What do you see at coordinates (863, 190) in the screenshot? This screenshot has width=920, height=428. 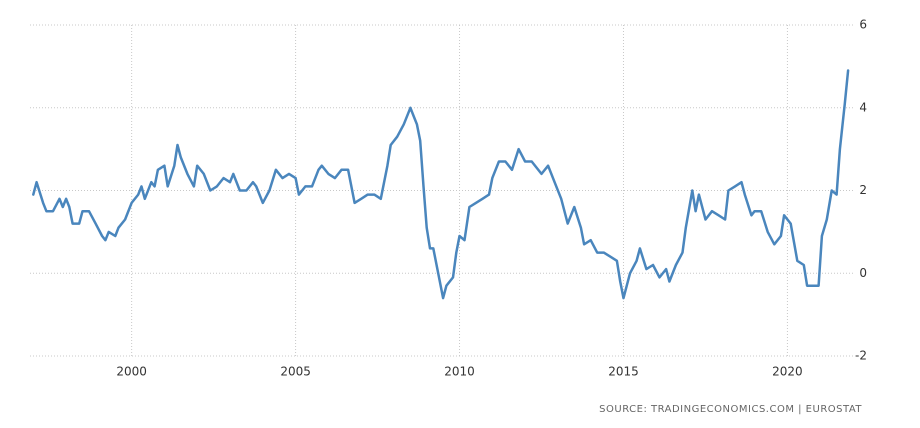 I see `y-tick-label: 2` at bounding box center [863, 190].